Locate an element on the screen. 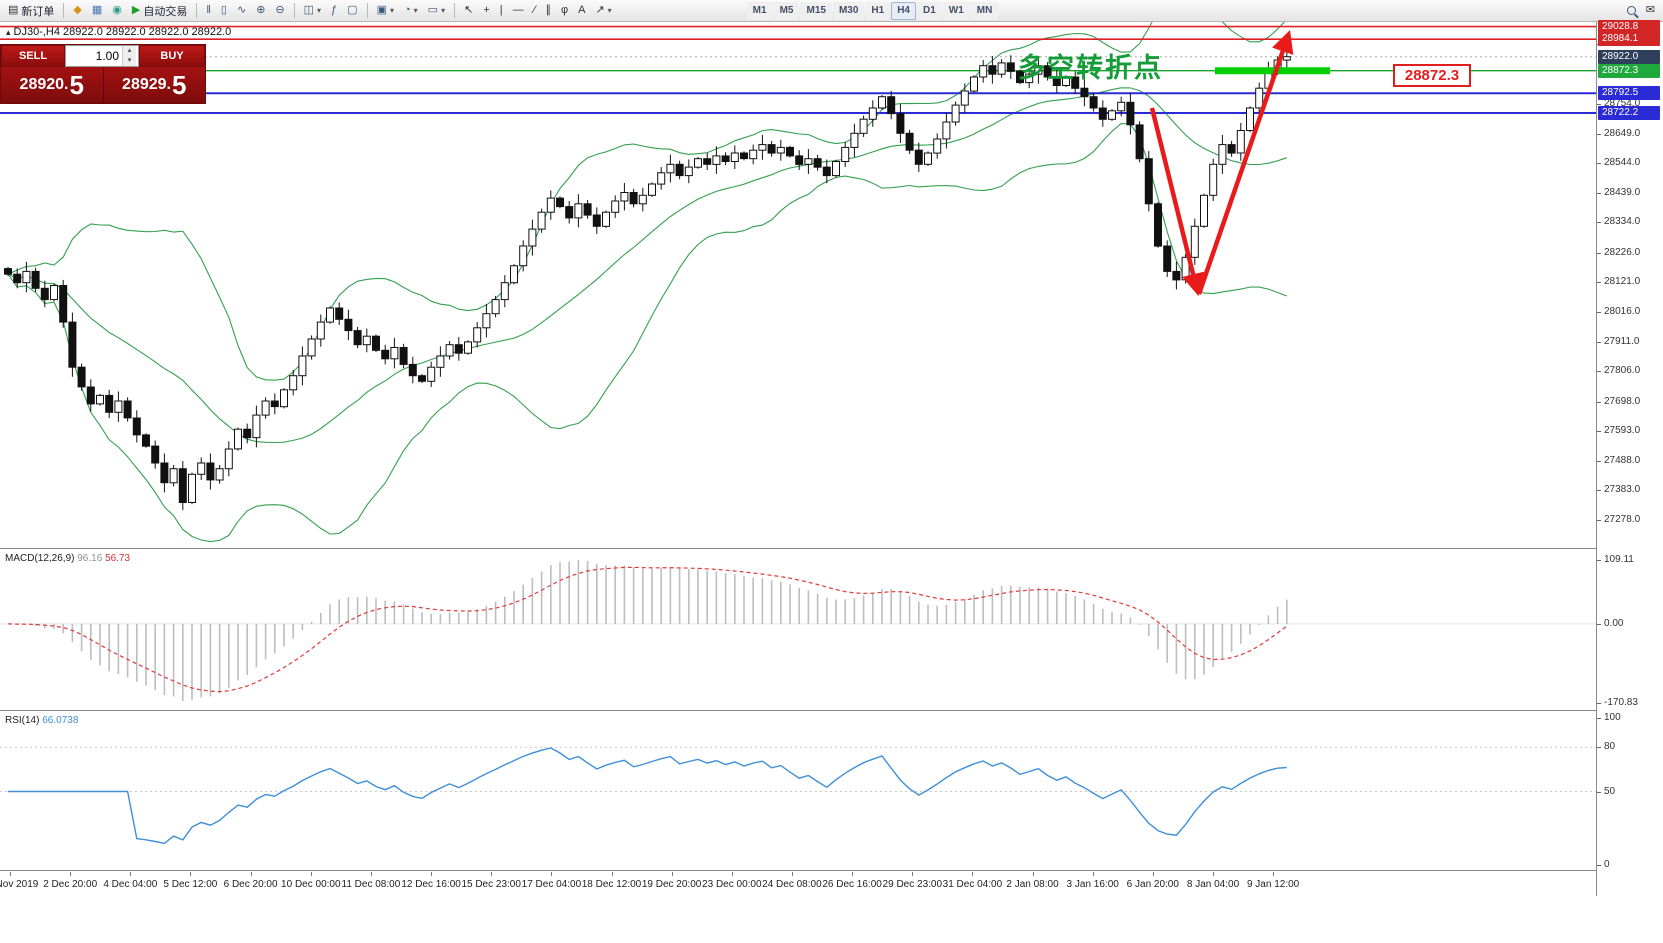 The width and height of the screenshot is (1663, 943). volume-spinner: ▴ ▾ is located at coordinates (129, 56).